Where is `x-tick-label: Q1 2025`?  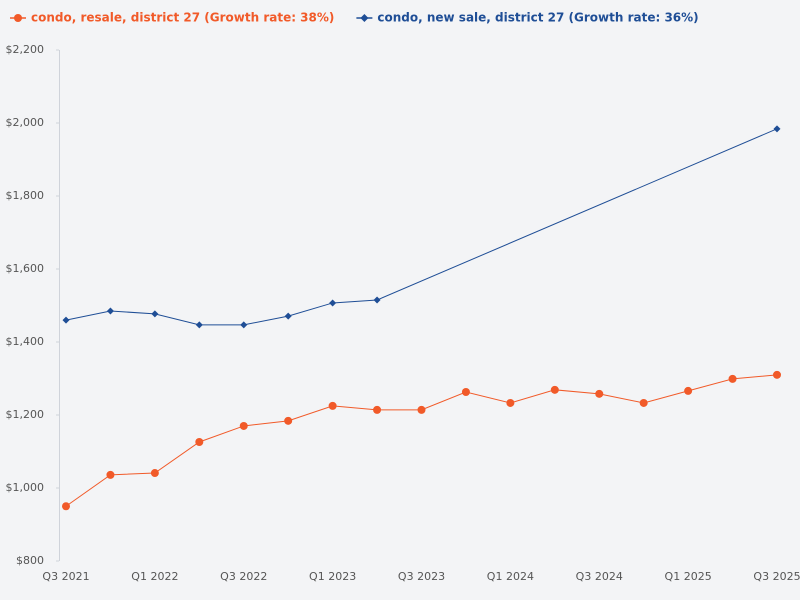 x-tick-label: Q1 2025 is located at coordinates (688, 576).